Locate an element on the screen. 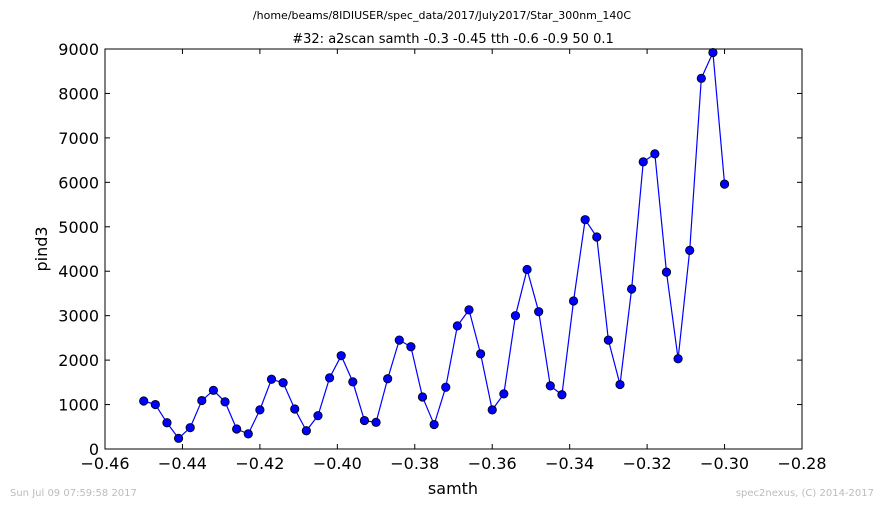  y-tick-label: 5000 is located at coordinates (78, 227).